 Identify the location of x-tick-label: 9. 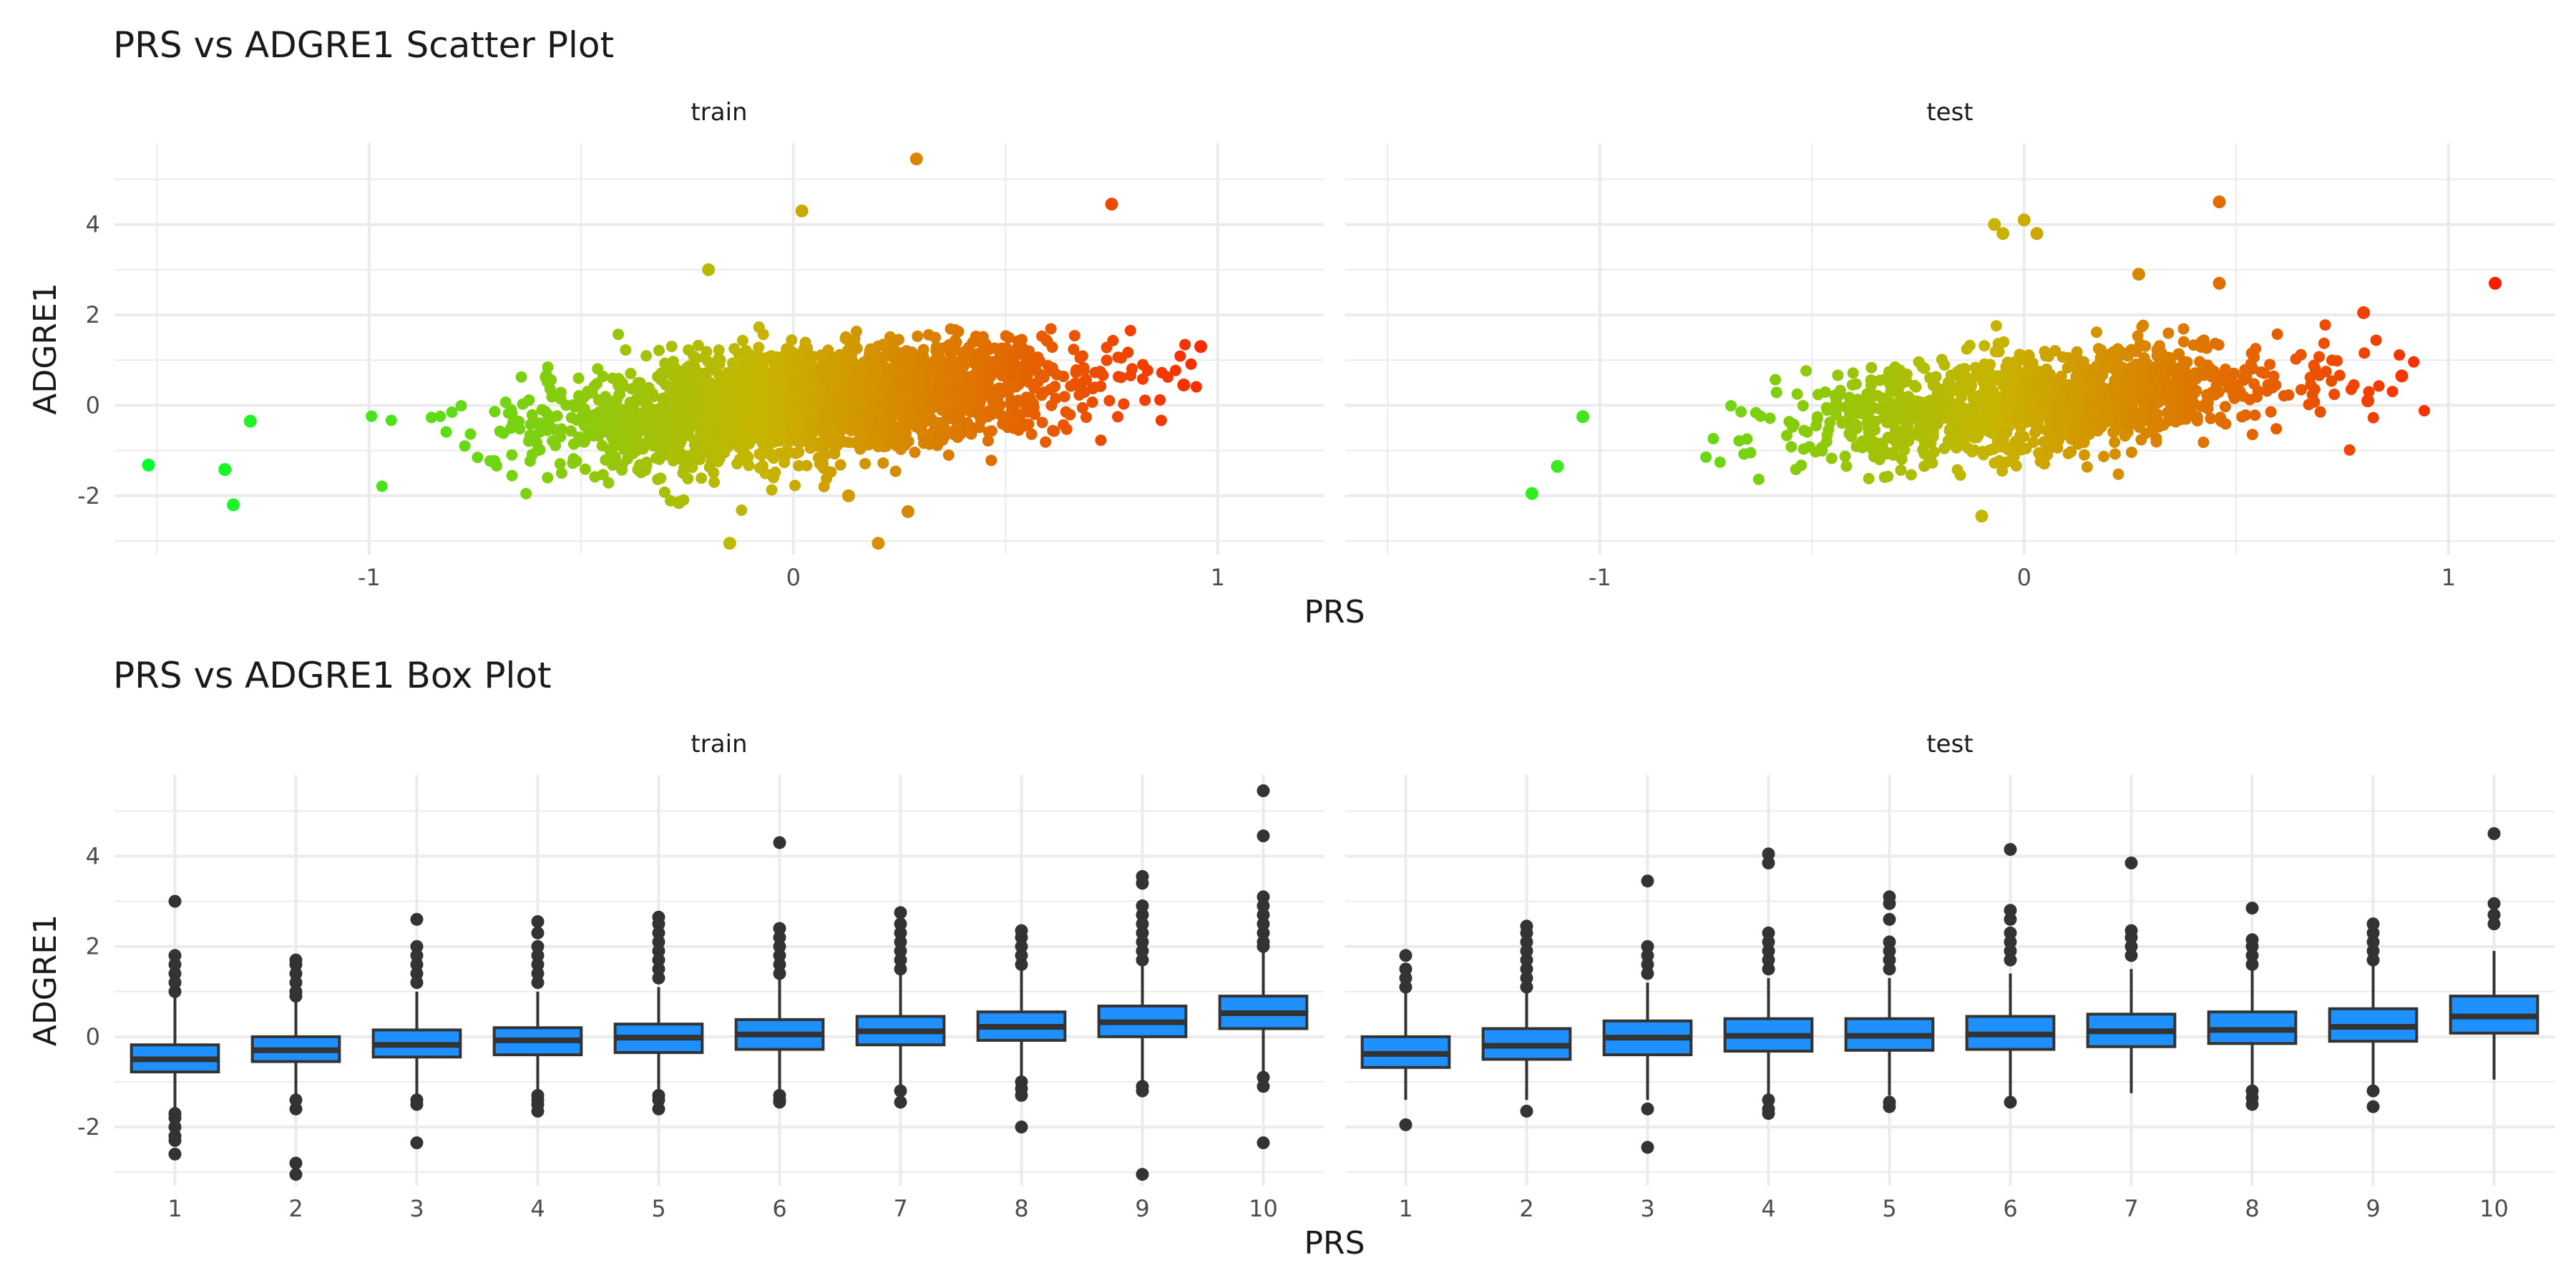
(2373, 1208).